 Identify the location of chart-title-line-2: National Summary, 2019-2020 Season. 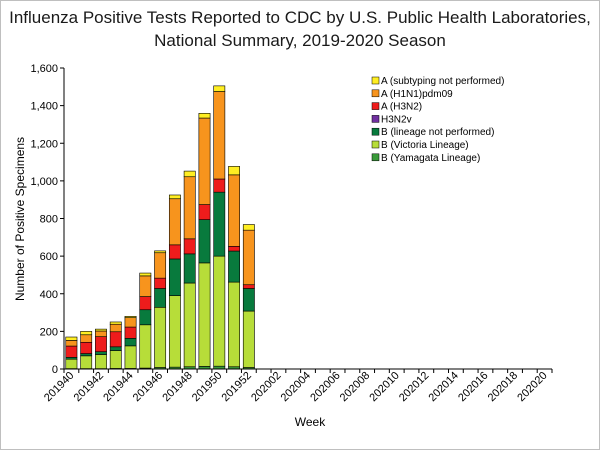
(300, 40).